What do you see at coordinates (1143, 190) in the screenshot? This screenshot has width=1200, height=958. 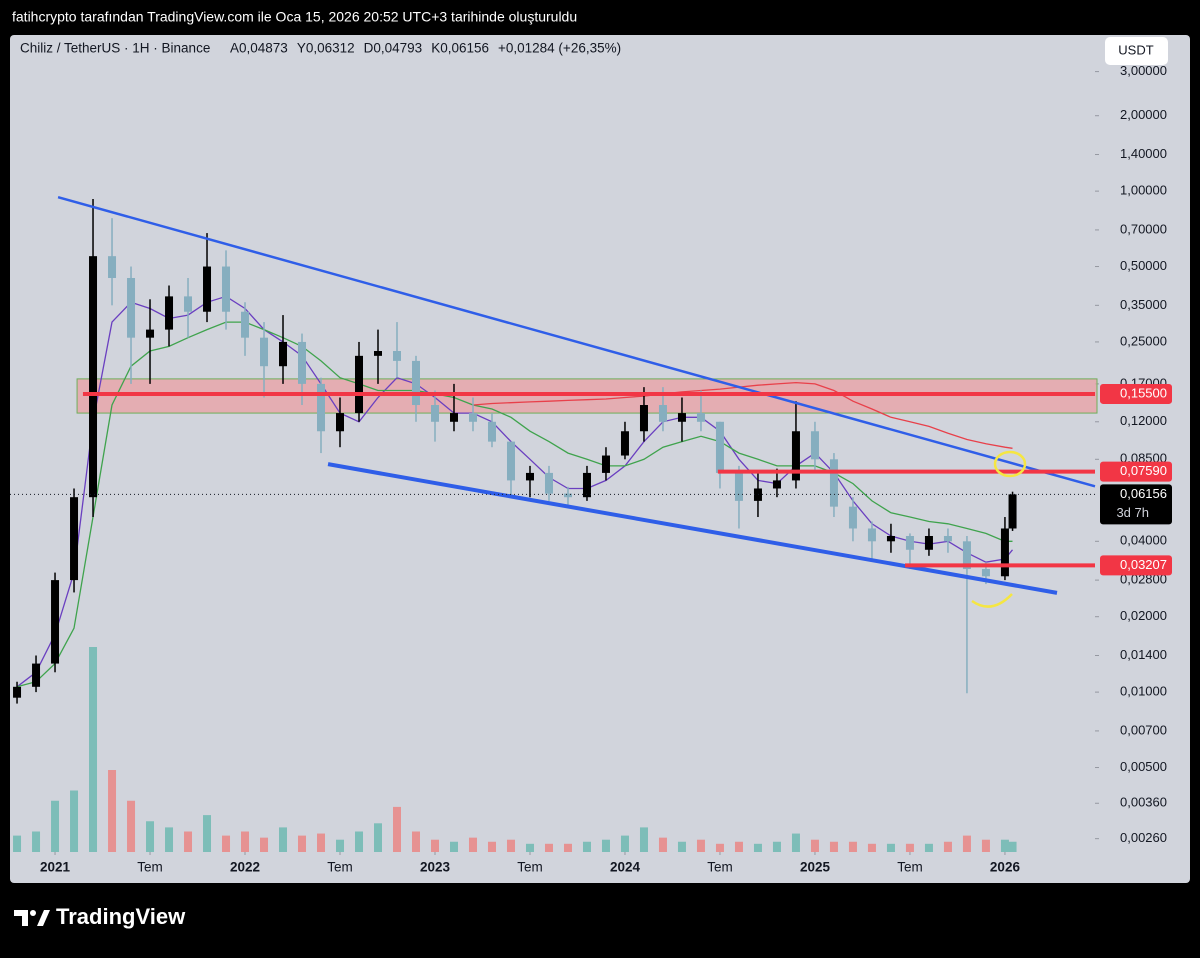 I see `y-tick-label: 1,00000` at bounding box center [1143, 190].